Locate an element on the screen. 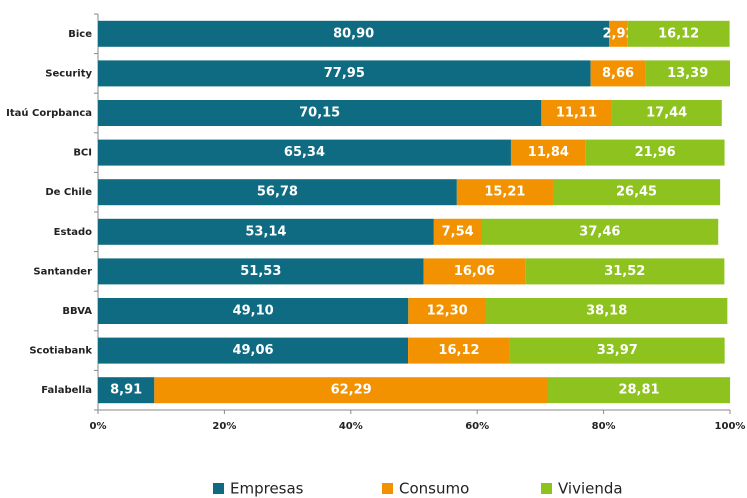 Image resolution: width=747 pixels, height=498 pixels. x-tick-label: 0% is located at coordinates (98, 426).